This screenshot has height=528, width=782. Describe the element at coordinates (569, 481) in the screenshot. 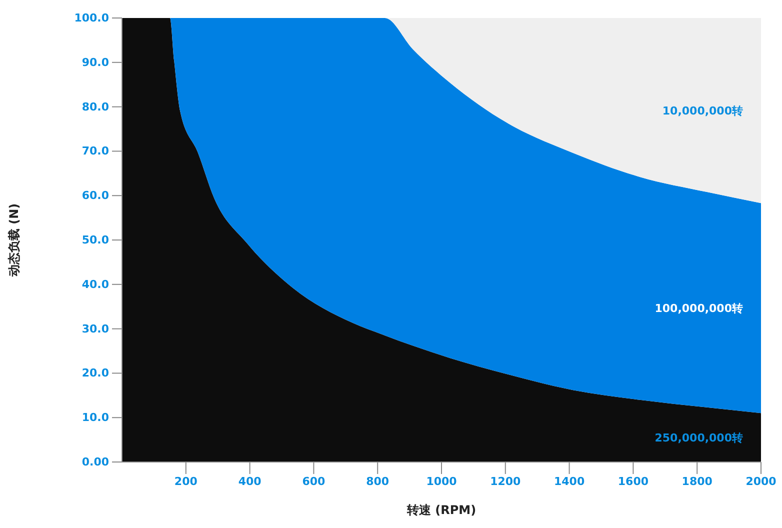

I see `x-tick-label: 1400` at that location.